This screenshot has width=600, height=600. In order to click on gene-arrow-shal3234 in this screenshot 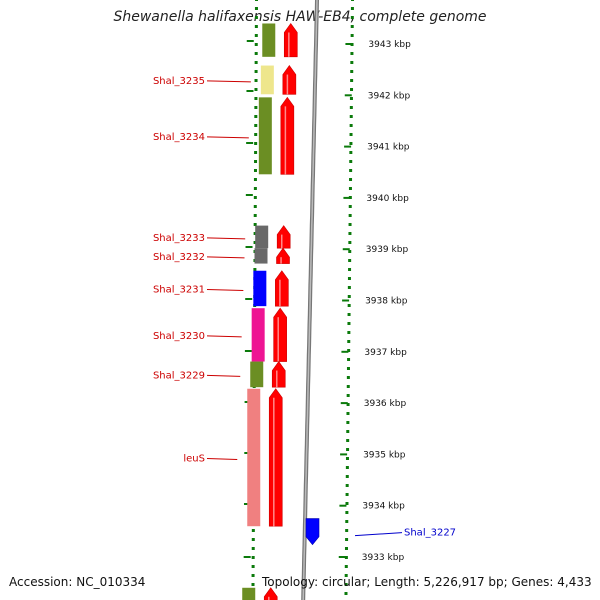, I will do `click(287, 135)`.